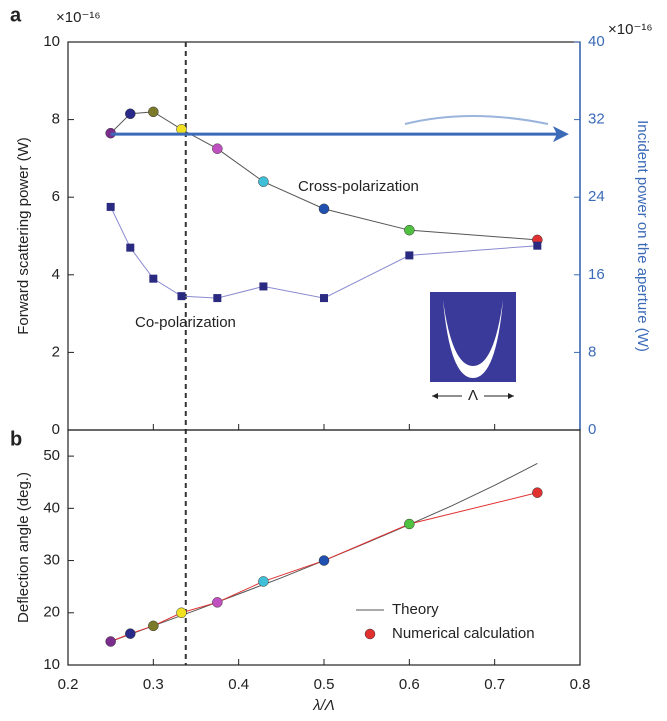 Image resolution: width=667 pixels, height=721 pixels. Describe the element at coordinates (56, 274) in the screenshot. I see `y-tick-label: 4` at that location.